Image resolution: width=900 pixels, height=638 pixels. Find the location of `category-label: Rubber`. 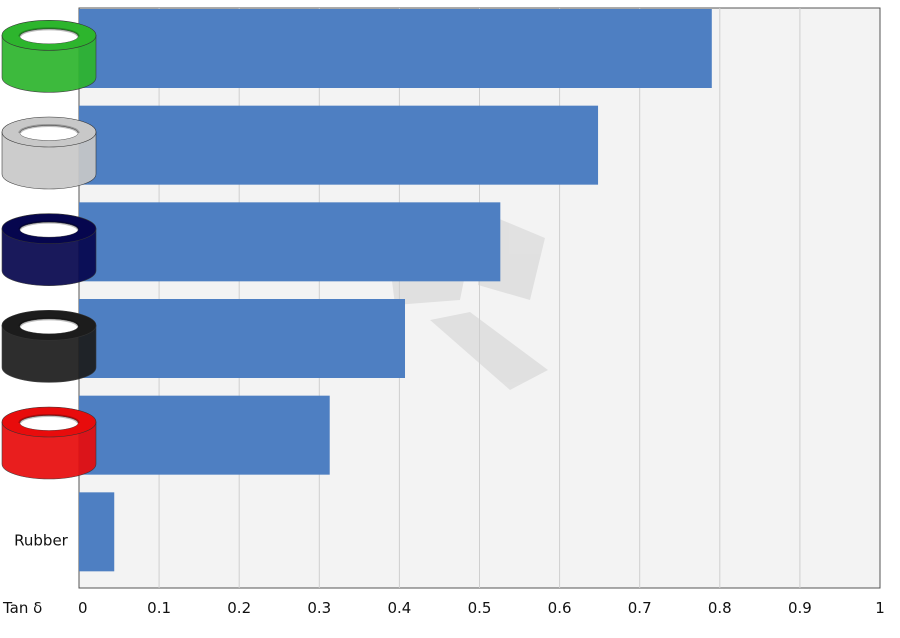

category-label: Rubber is located at coordinates (41, 541).